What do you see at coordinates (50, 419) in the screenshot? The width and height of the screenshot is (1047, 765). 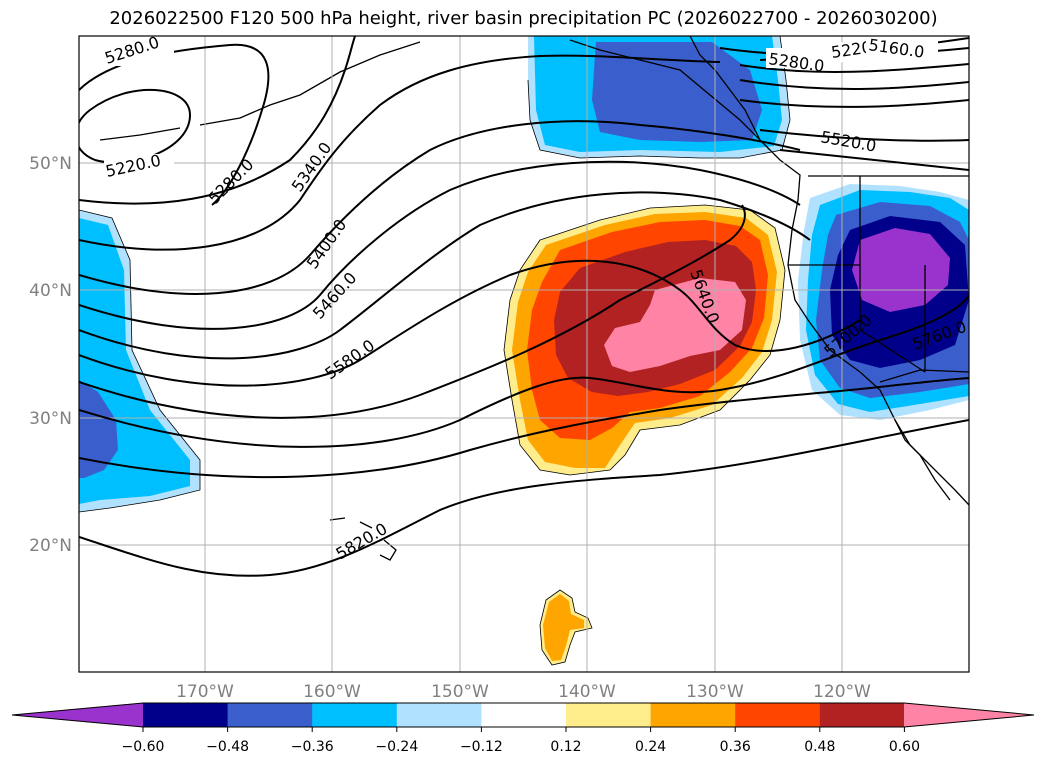 I see `lat-label-30n: 30°N` at bounding box center [50, 419].